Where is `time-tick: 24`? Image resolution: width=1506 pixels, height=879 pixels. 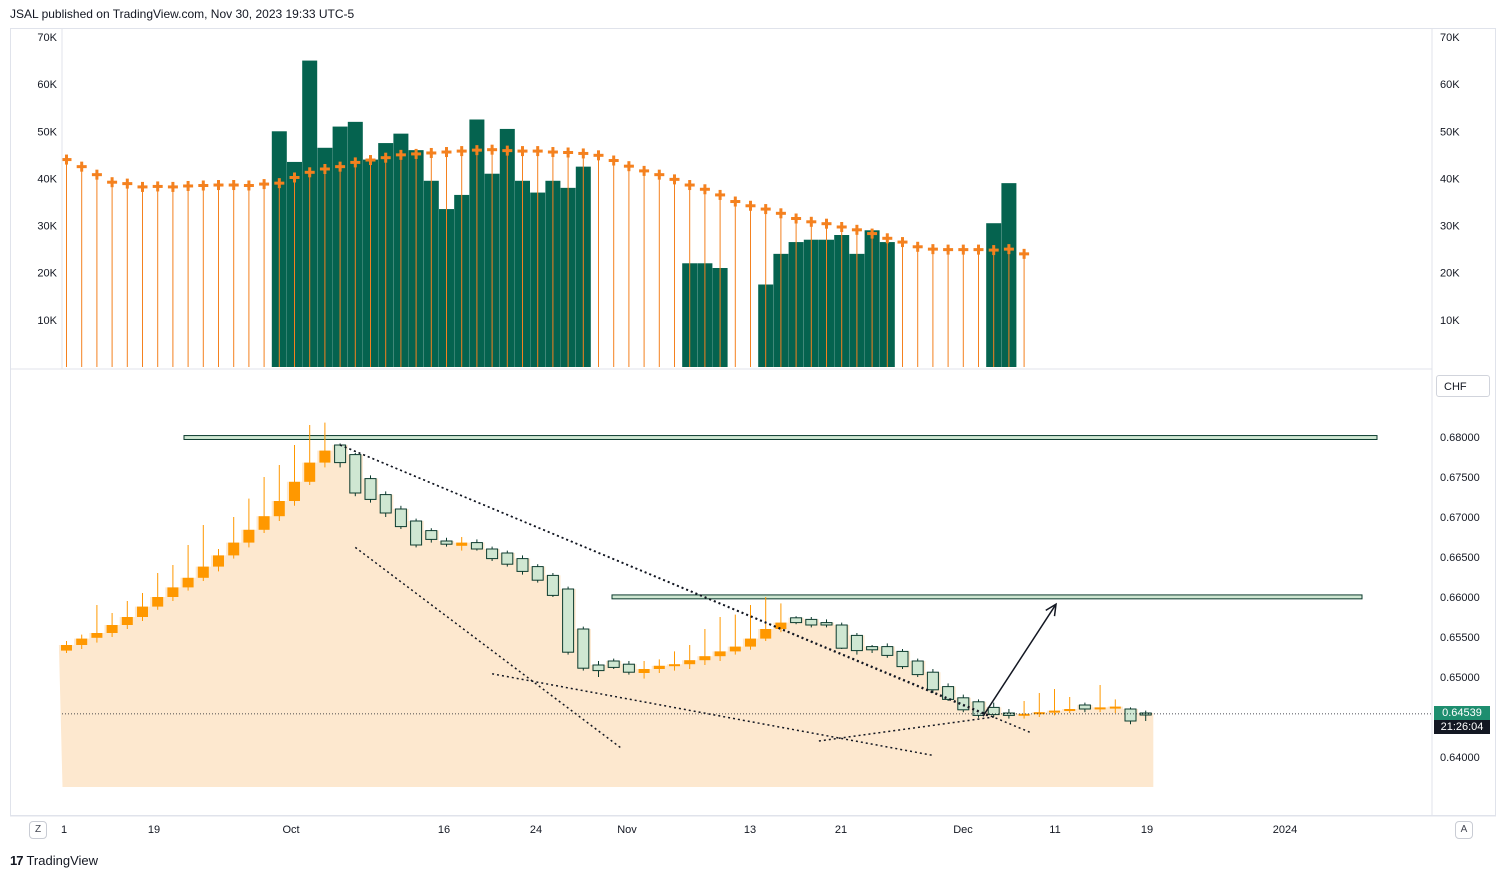
time-tick: 24 is located at coordinates (536, 830).